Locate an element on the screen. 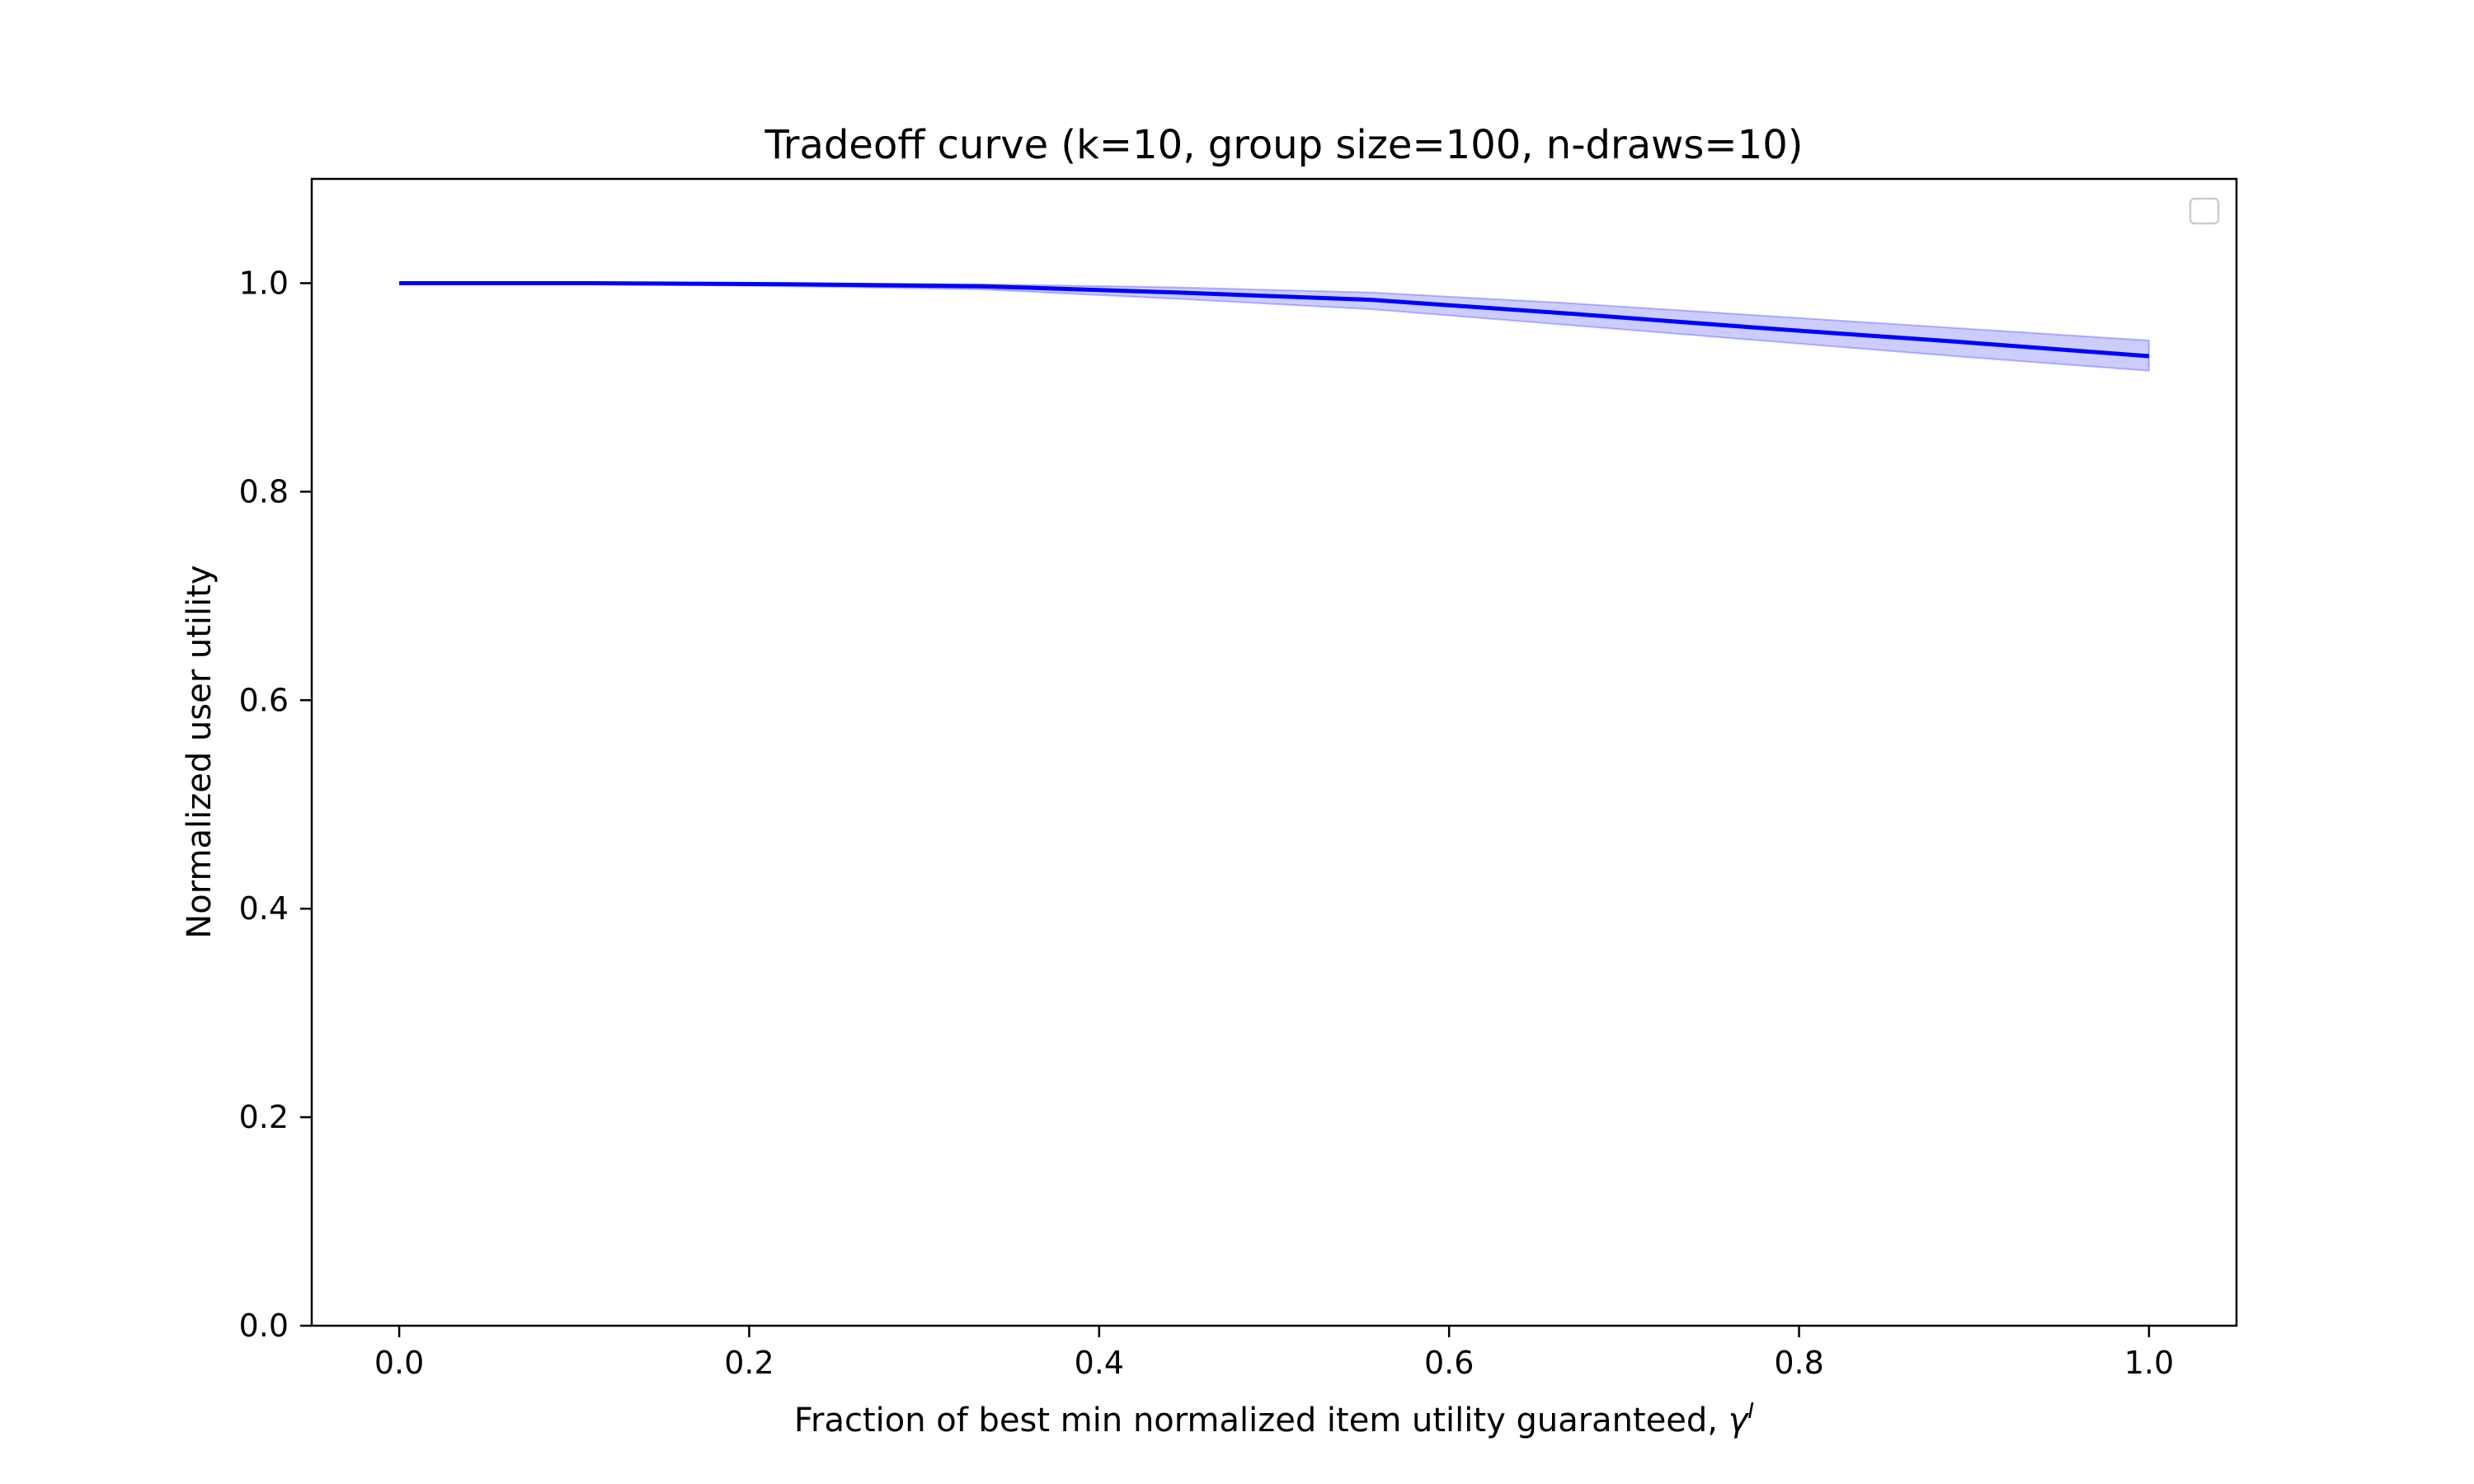 The width and height of the screenshot is (2474, 1484). y-tick-label: 0.8 is located at coordinates (264, 491).